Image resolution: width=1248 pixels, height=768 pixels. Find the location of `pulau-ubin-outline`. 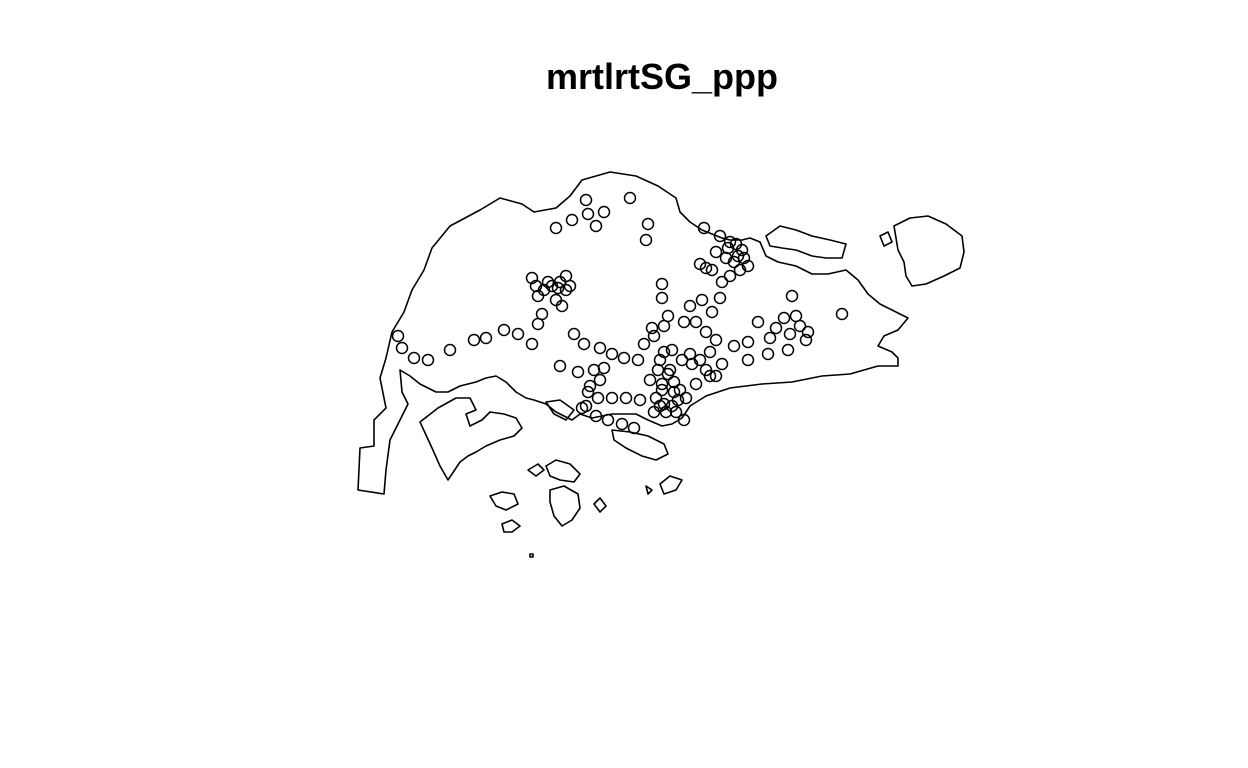

pulau-ubin-outline is located at coordinates (806, 242).